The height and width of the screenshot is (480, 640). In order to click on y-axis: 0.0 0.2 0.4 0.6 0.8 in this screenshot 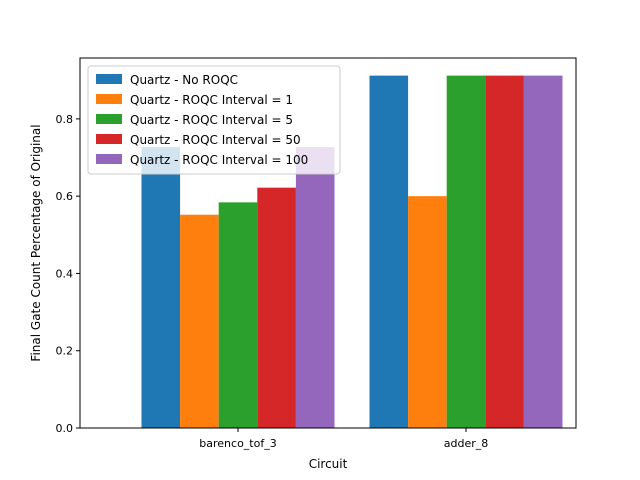, I will do `click(68, 274)`.